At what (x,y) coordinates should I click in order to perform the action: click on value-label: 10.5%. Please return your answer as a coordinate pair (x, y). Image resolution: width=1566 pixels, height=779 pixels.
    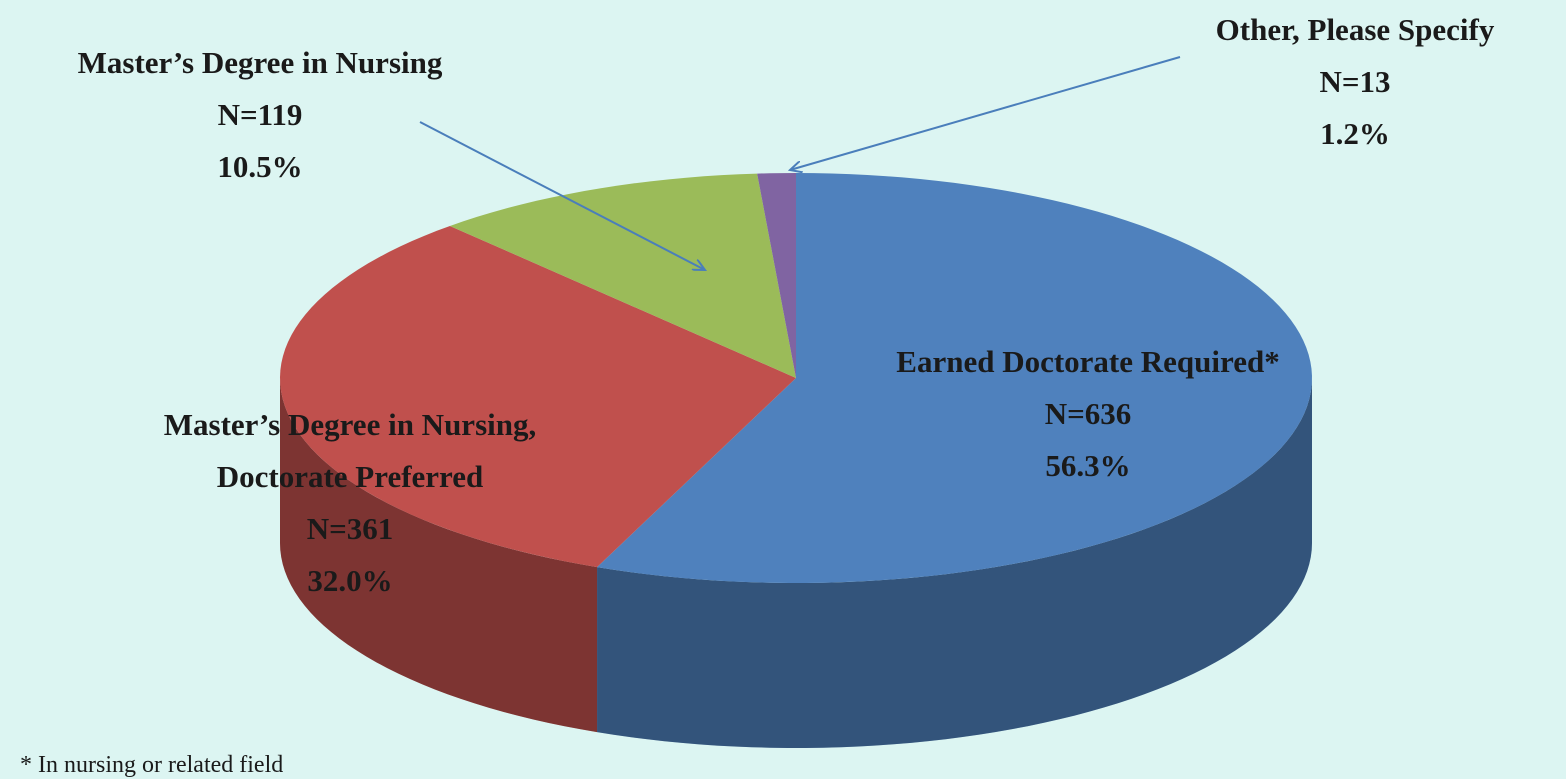
    Looking at the image, I should click on (260, 166).